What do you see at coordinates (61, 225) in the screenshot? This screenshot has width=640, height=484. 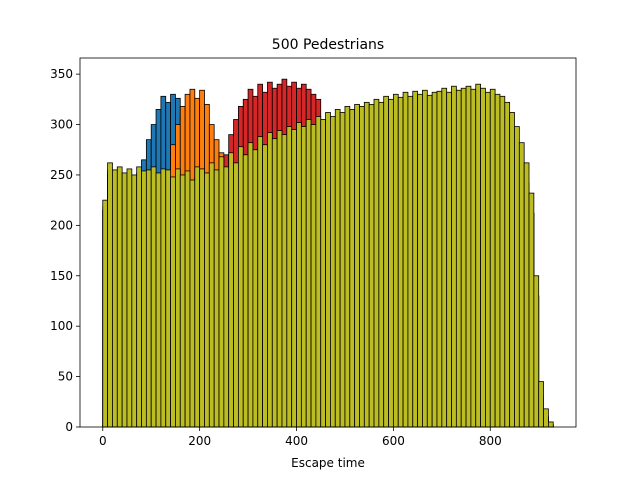 I see `y-tick-label: 200` at bounding box center [61, 225].